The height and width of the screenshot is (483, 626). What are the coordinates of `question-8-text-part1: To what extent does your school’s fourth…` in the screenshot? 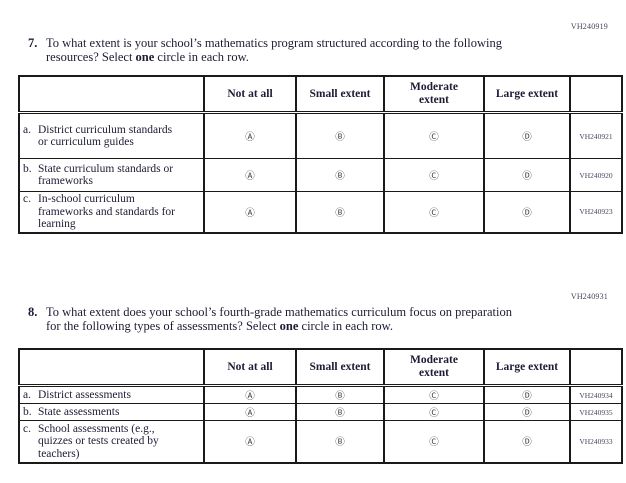 It's located at (279, 319).